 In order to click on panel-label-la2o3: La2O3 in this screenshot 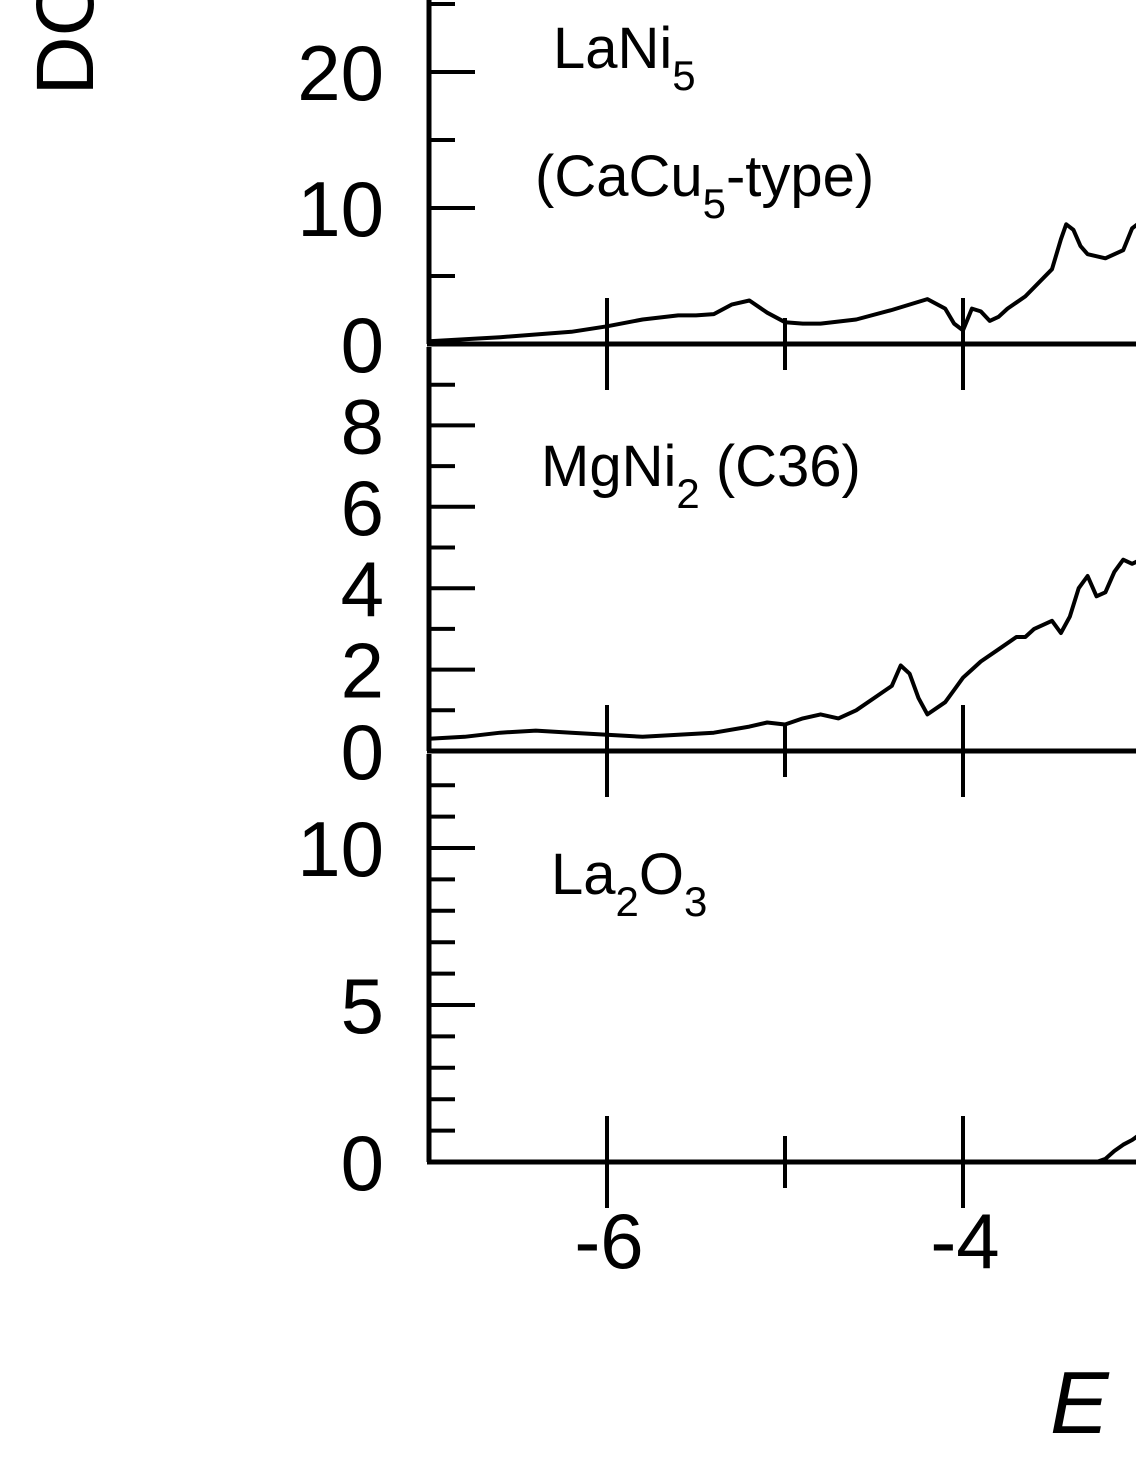, I will do `click(629, 883)`.